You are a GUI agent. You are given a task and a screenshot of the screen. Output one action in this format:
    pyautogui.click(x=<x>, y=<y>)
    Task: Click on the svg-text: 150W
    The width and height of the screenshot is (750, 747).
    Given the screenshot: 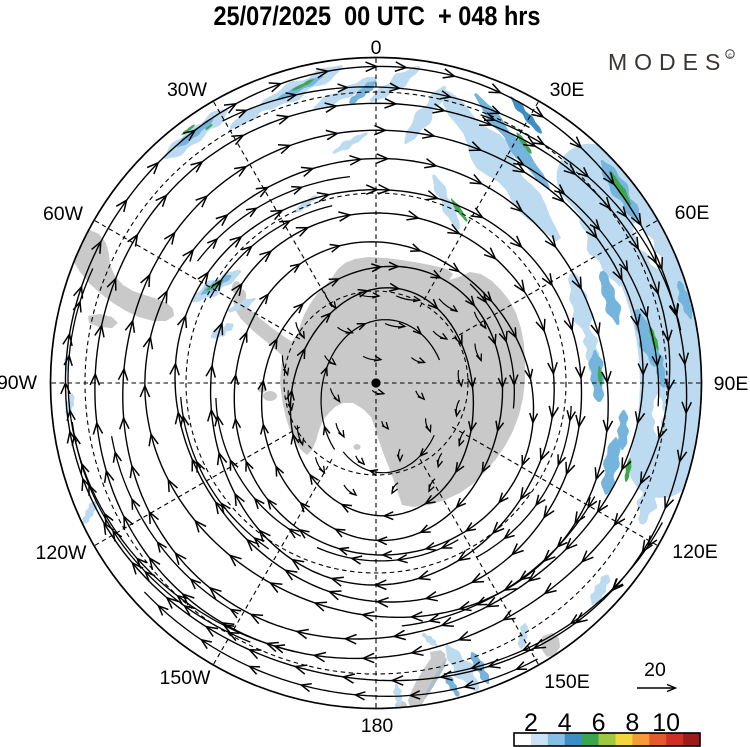 What is the action you would take?
    pyautogui.click(x=186, y=678)
    